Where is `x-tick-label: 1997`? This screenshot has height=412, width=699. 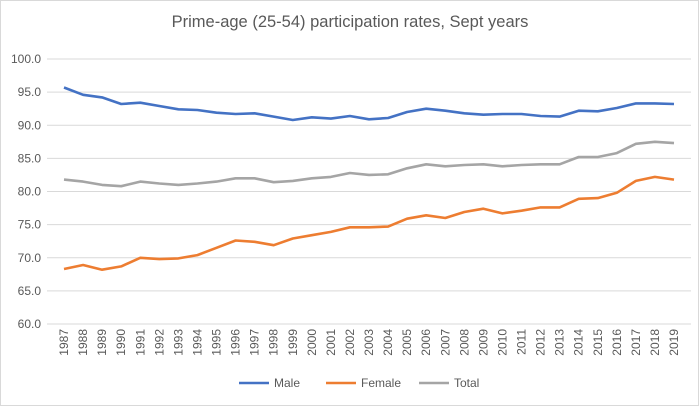
x-tick-label: 1997 is located at coordinates (255, 342).